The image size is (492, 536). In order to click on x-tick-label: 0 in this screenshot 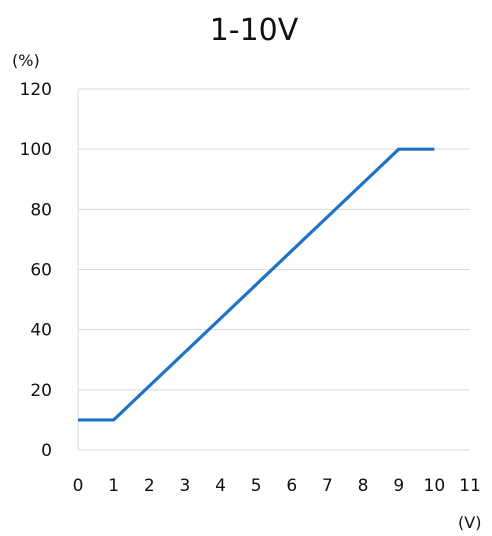, I will do `click(78, 486)`.